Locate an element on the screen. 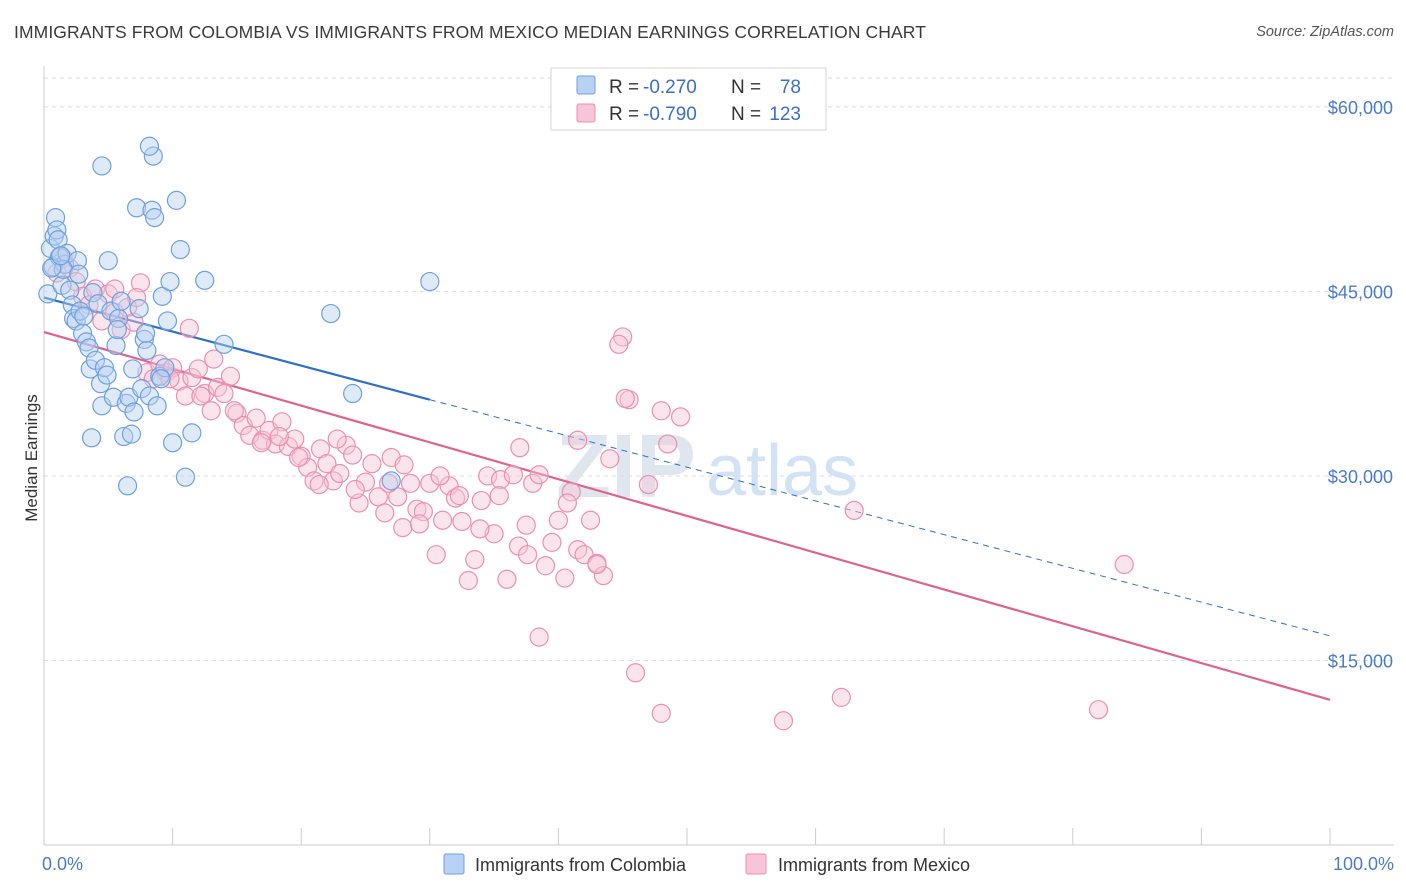 This screenshot has width=1406, height=892. stats-n-value-mexico: 123 is located at coordinates (785, 114).